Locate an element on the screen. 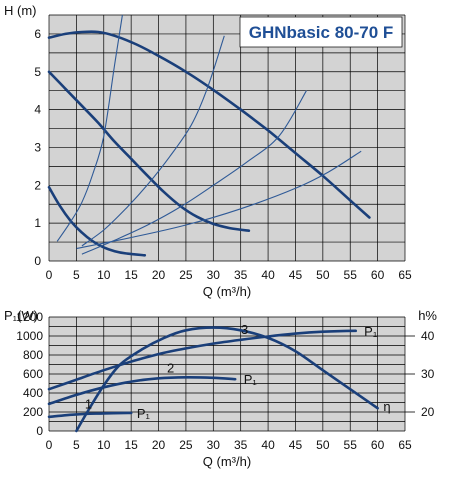 The image size is (451, 483). head-curve-min is located at coordinates (97, 221).